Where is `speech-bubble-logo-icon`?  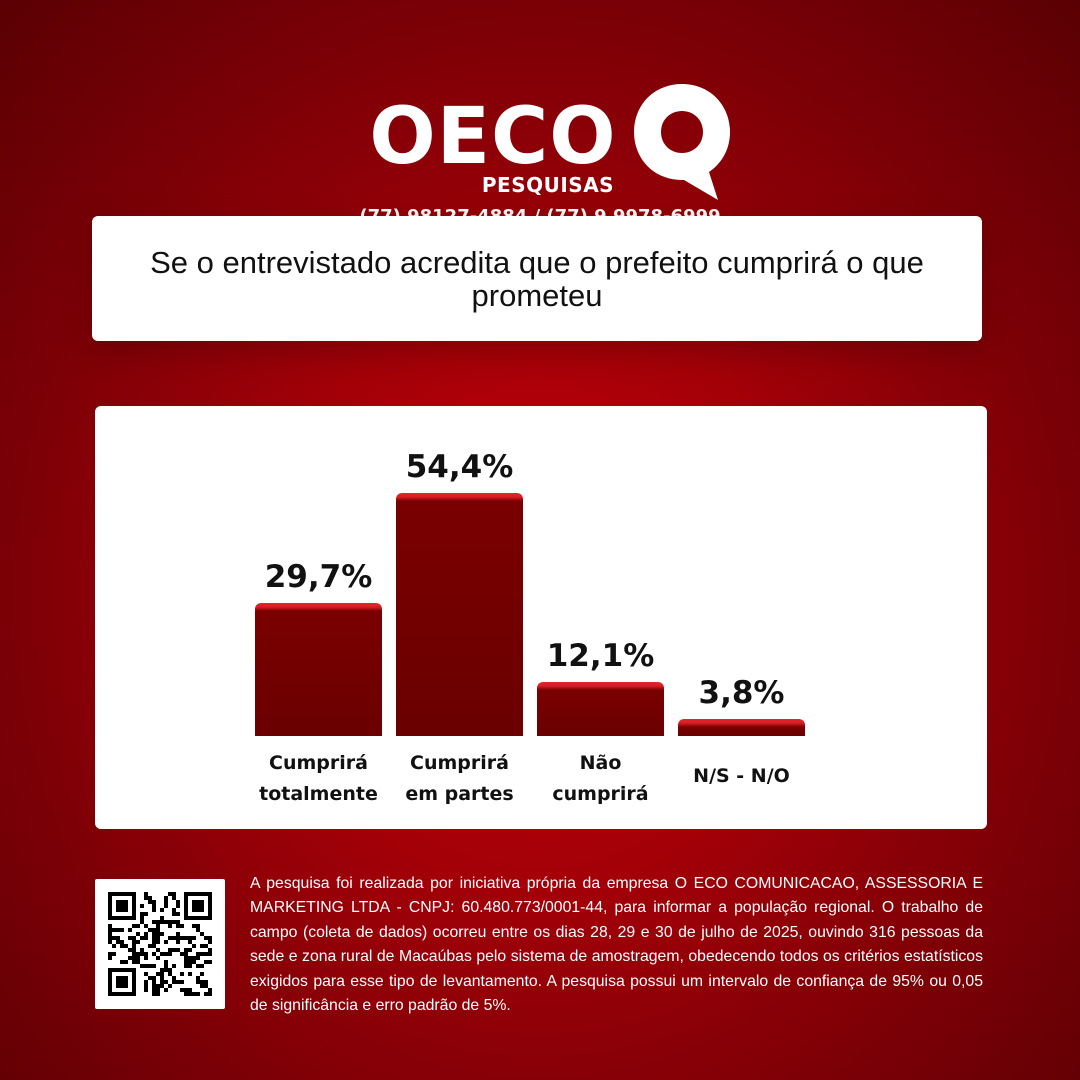
speech-bubble-logo-icon is located at coordinates (682, 142).